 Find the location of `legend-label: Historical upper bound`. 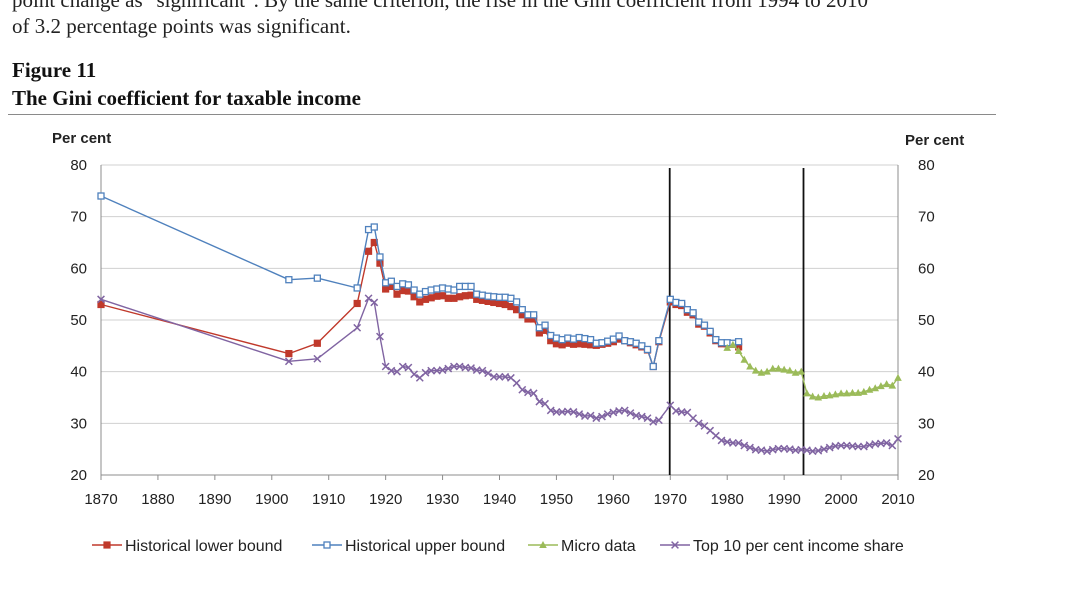

legend-label: Historical upper bound is located at coordinates (425, 546).